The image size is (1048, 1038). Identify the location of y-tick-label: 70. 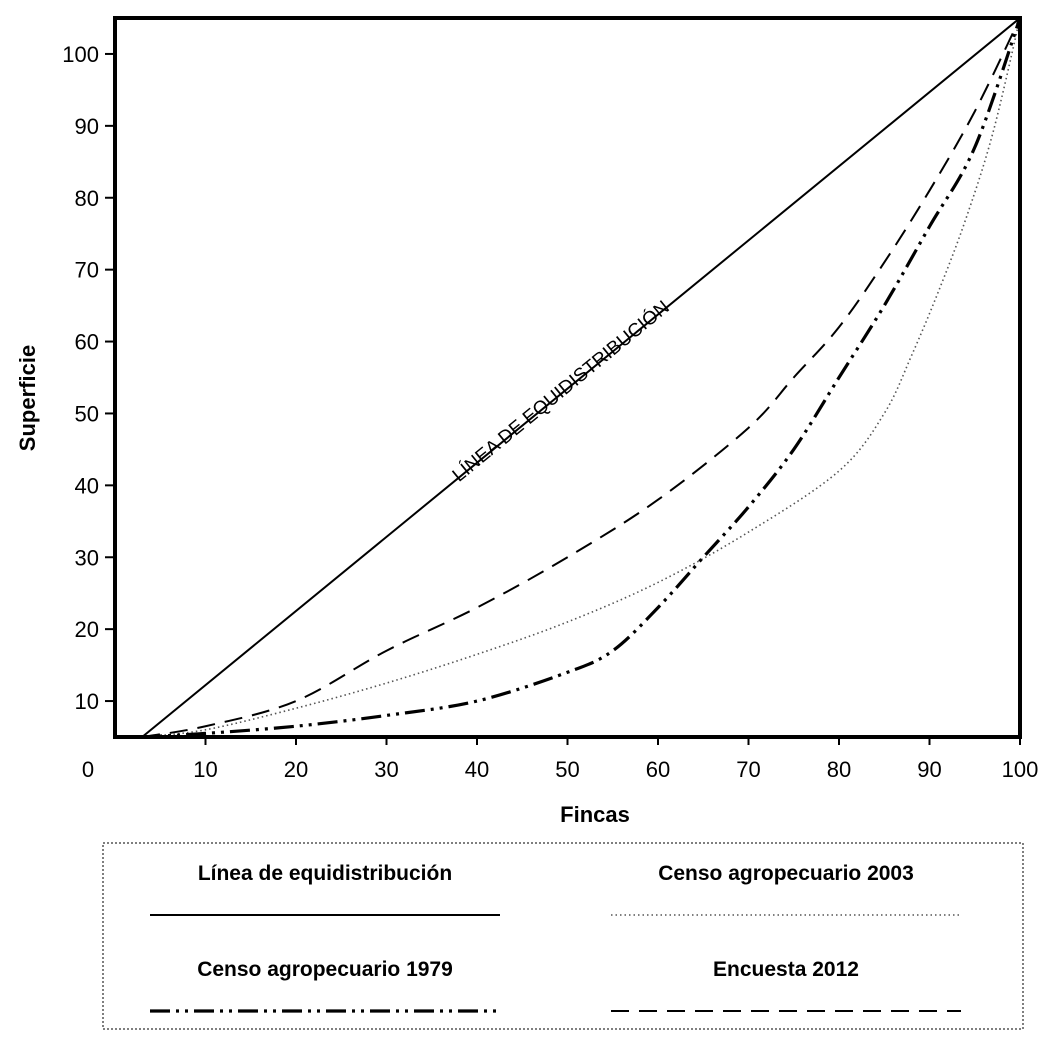
(87, 270).